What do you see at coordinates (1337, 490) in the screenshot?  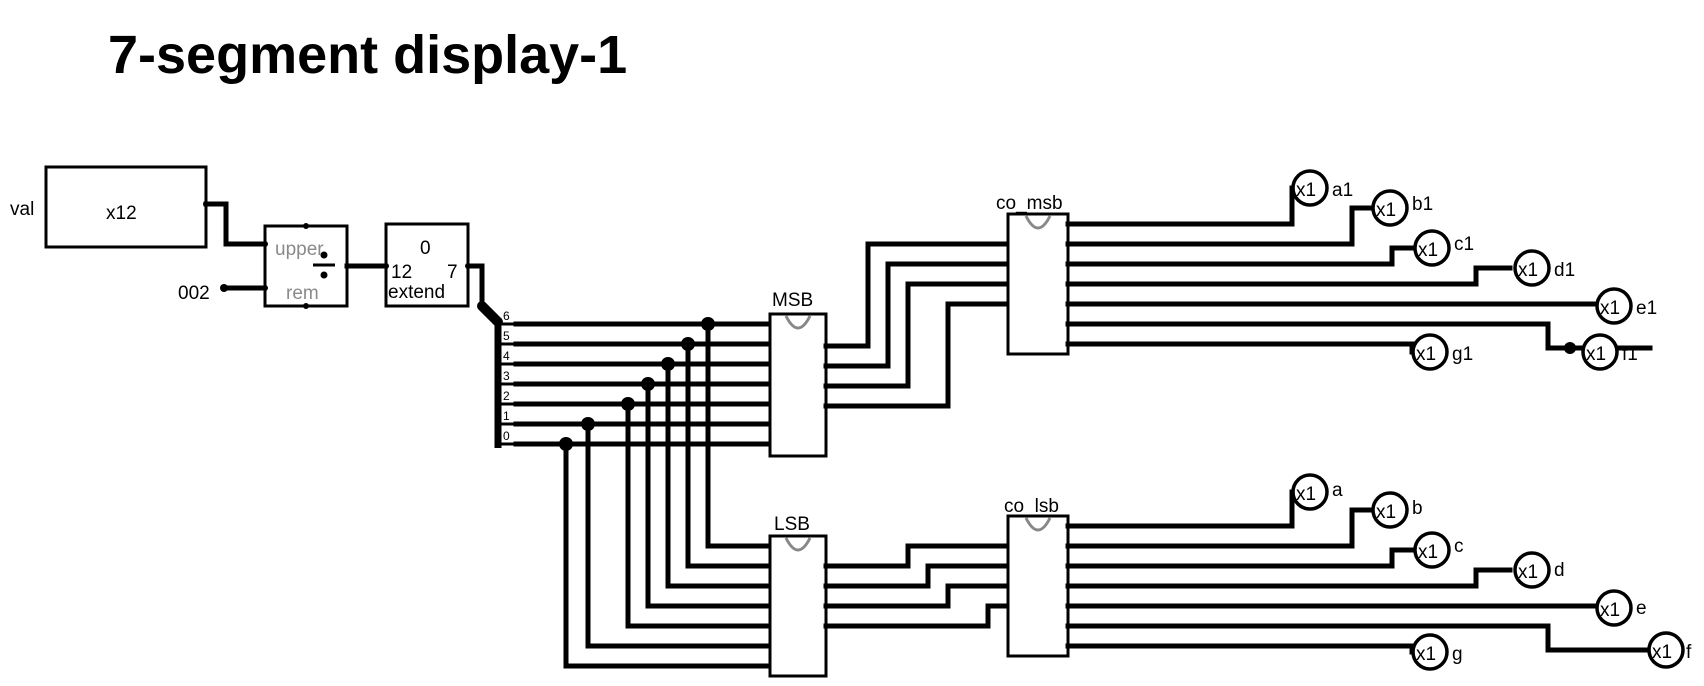 I see `output-probe-a-label: a` at bounding box center [1337, 490].